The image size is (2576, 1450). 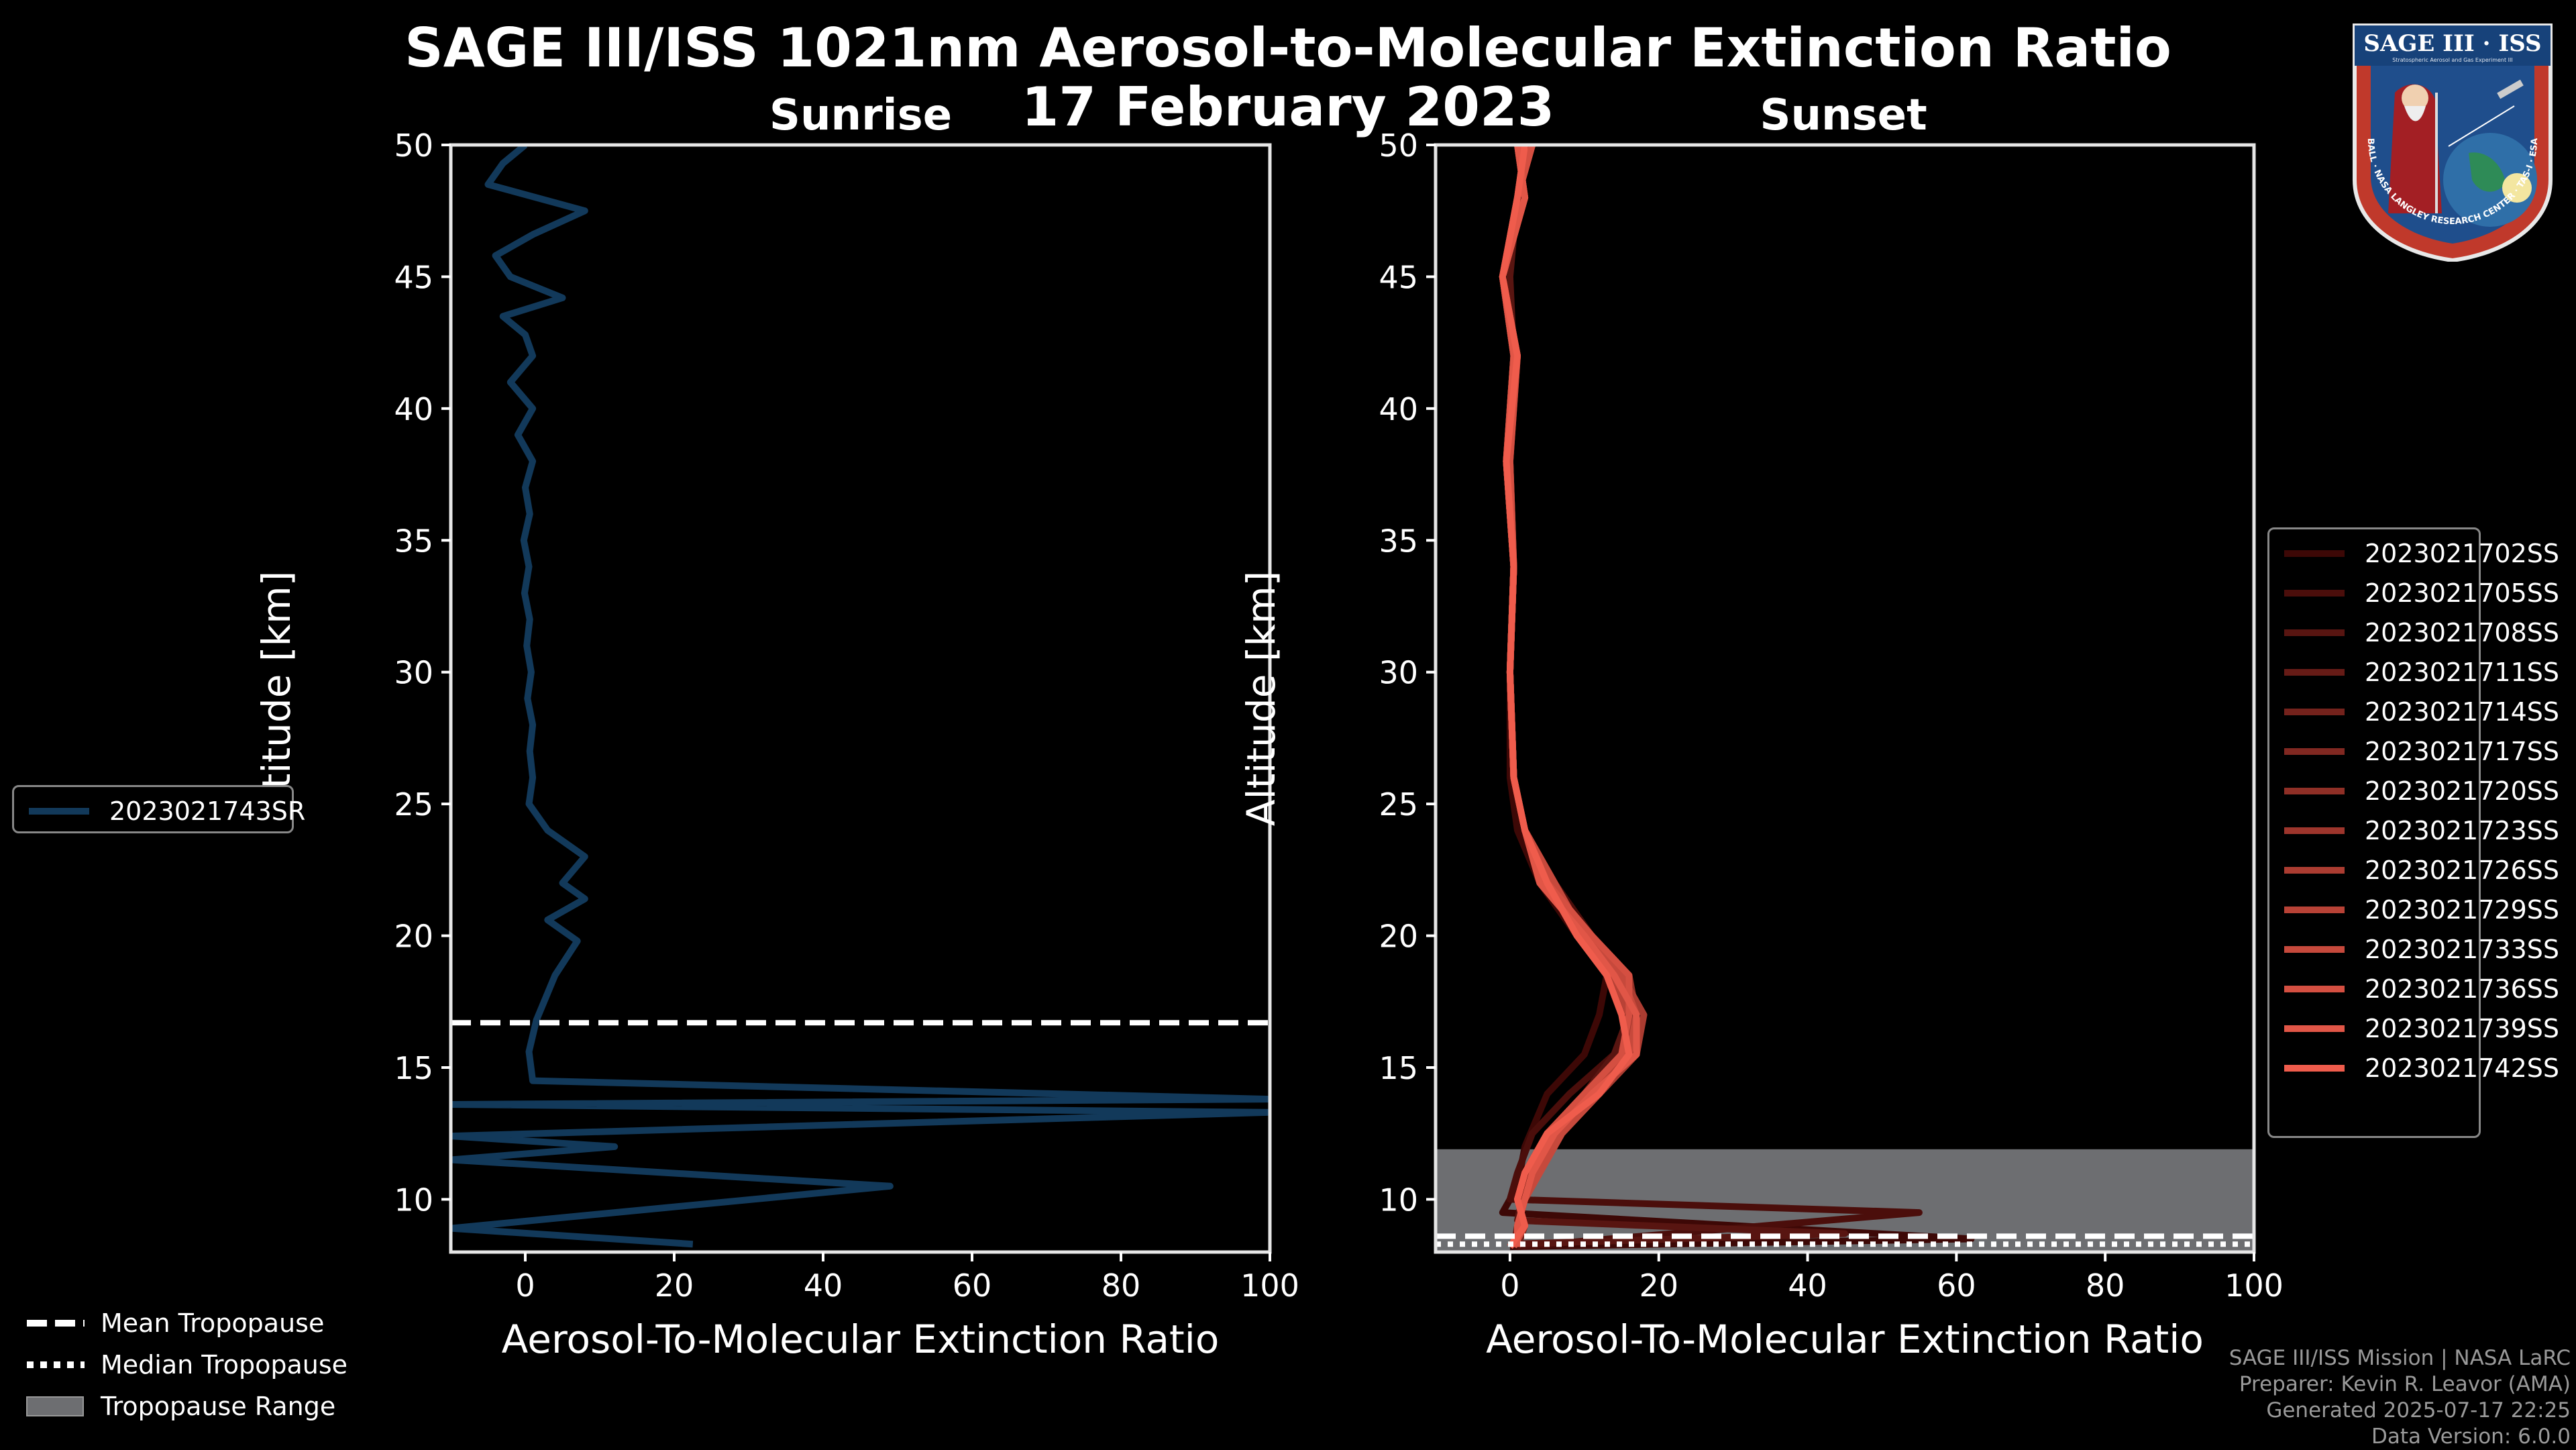 What do you see at coordinates (213, 1323) in the screenshot?
I see `legend-mean-label: Mean Tropopause` at bounding box center [213, 1323].